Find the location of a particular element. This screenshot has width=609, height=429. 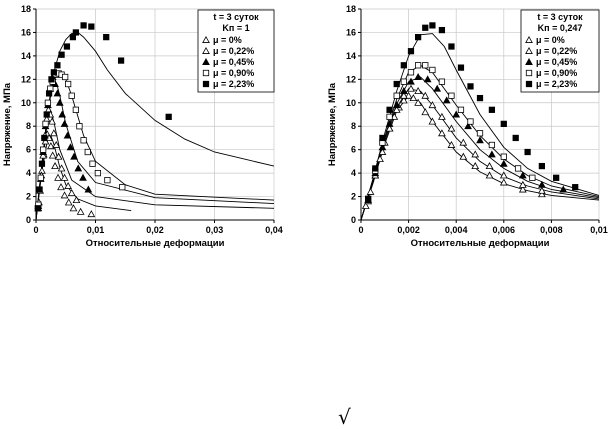

x-tick-label: 0,008 is located at coordinates (551, 230).